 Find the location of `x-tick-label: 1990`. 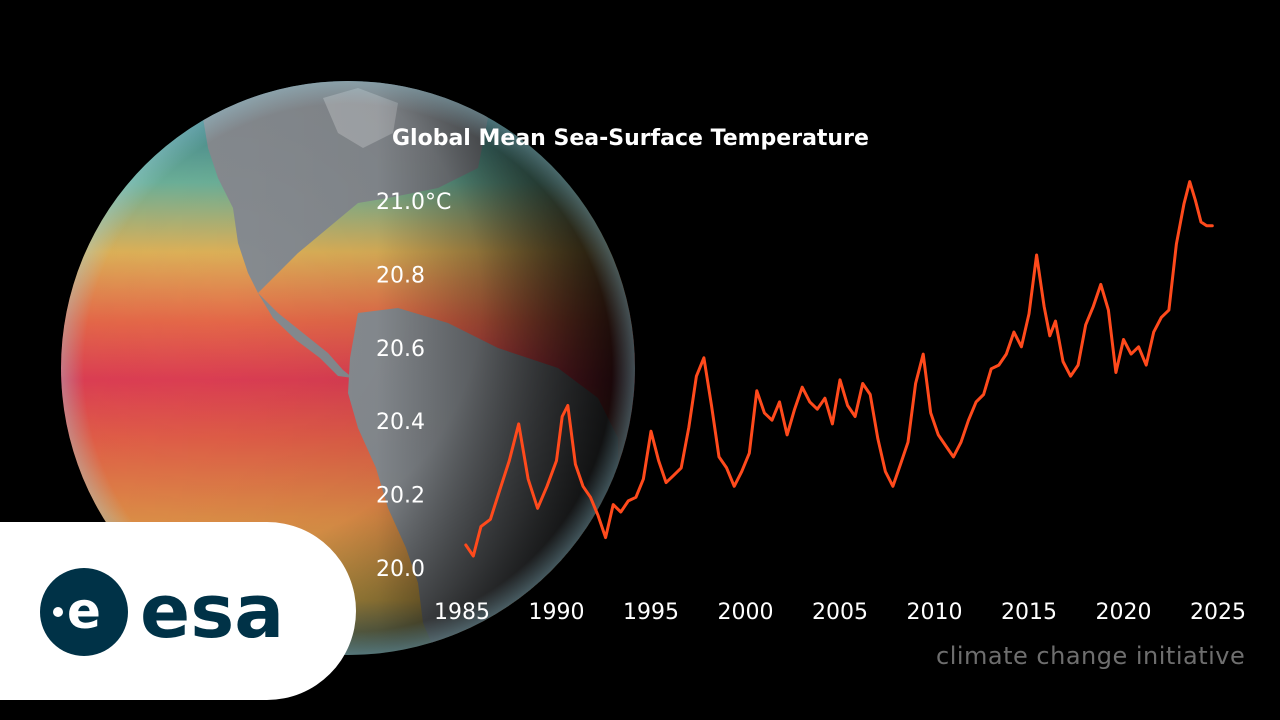

x-tick-label: 1990 is located at coordinates (557, 612).